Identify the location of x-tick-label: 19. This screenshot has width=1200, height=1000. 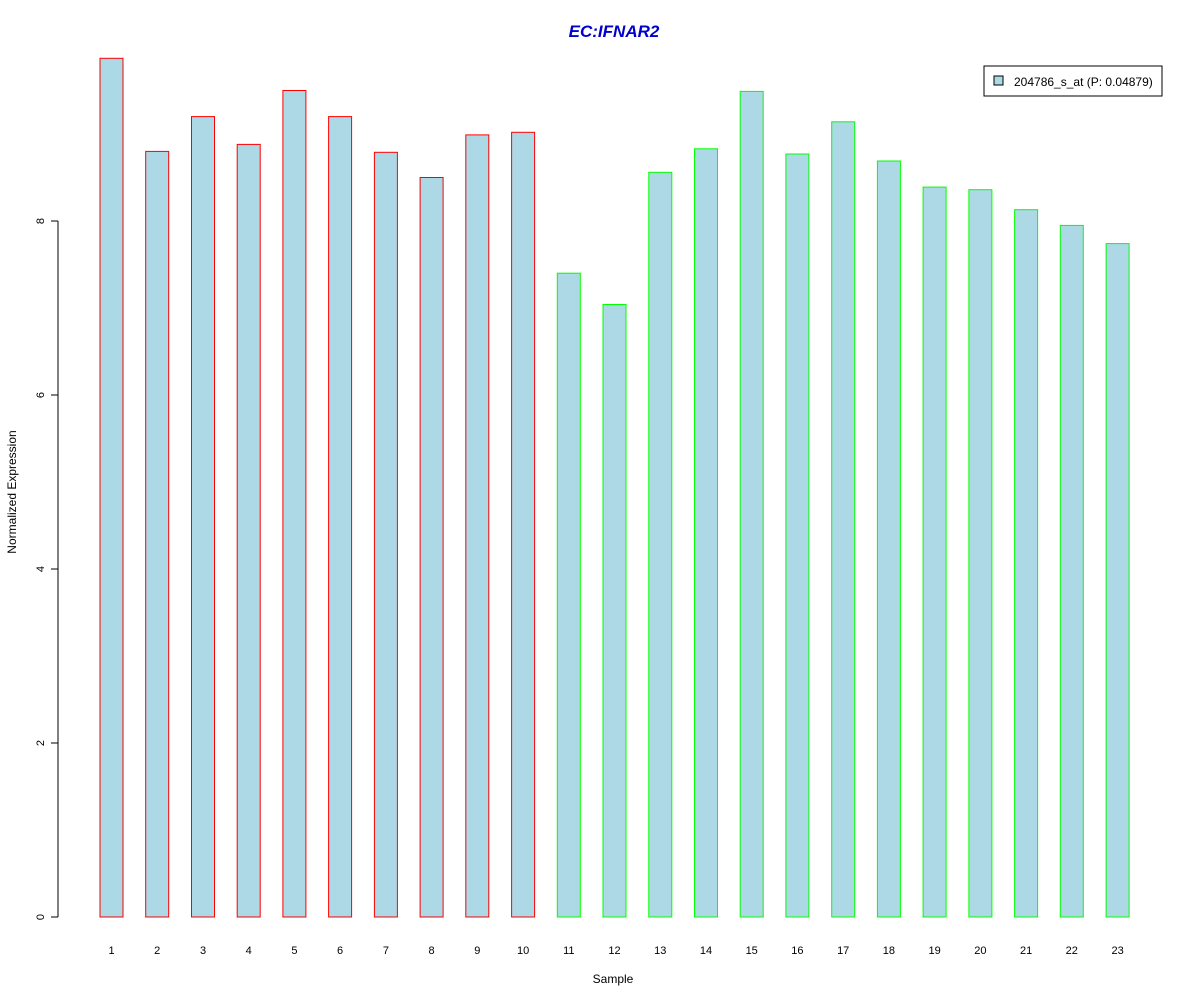
(934, 951).